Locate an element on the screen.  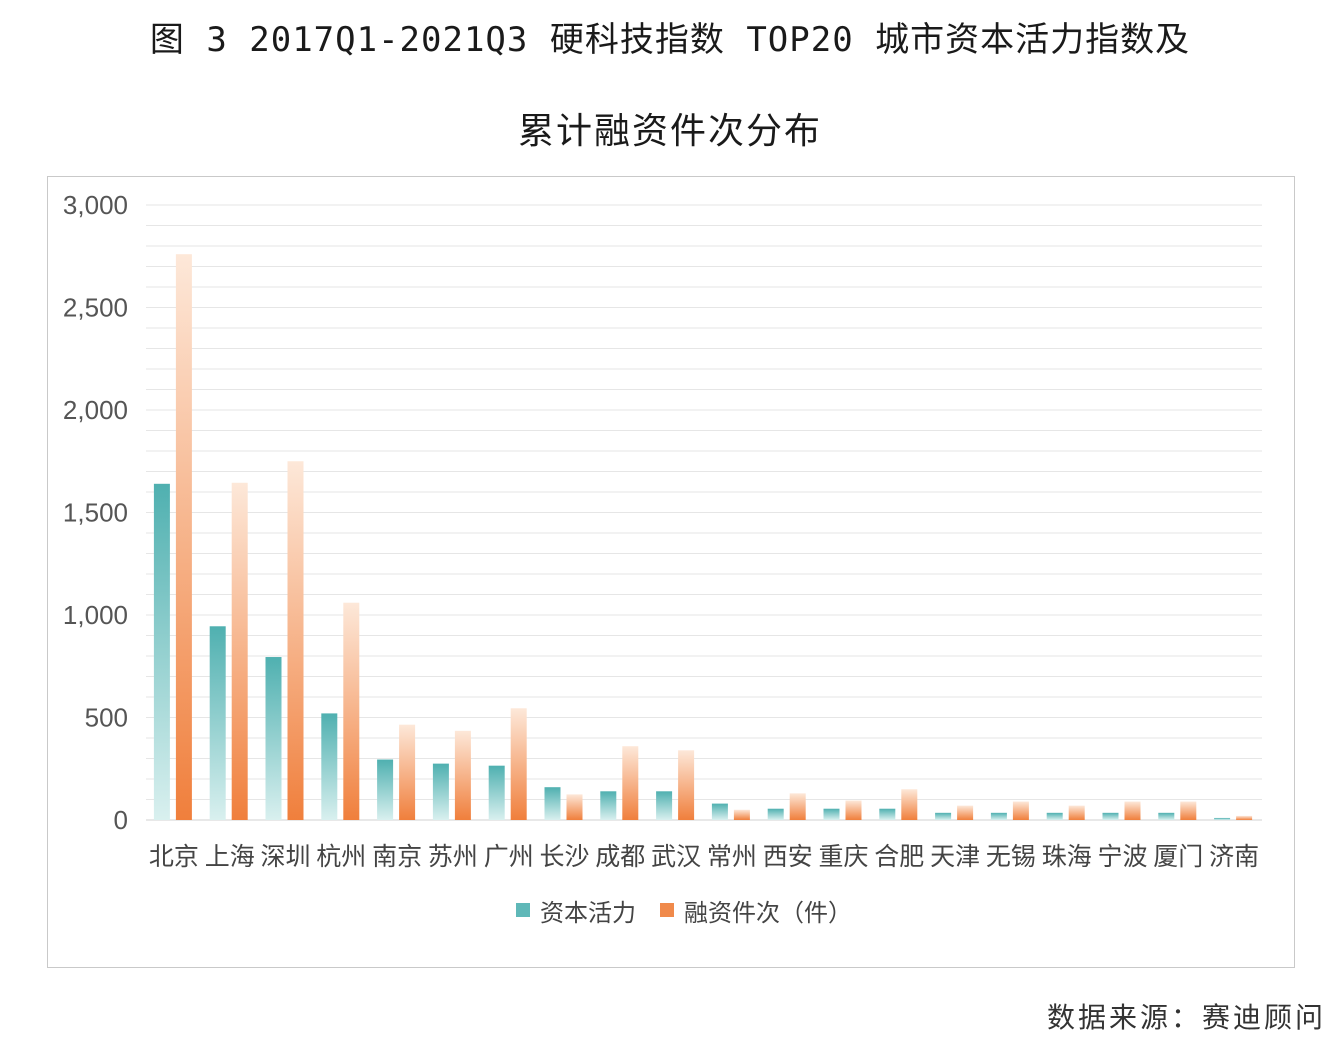
x-tick-label: 珠海 is located at coordinates (1067, 856).